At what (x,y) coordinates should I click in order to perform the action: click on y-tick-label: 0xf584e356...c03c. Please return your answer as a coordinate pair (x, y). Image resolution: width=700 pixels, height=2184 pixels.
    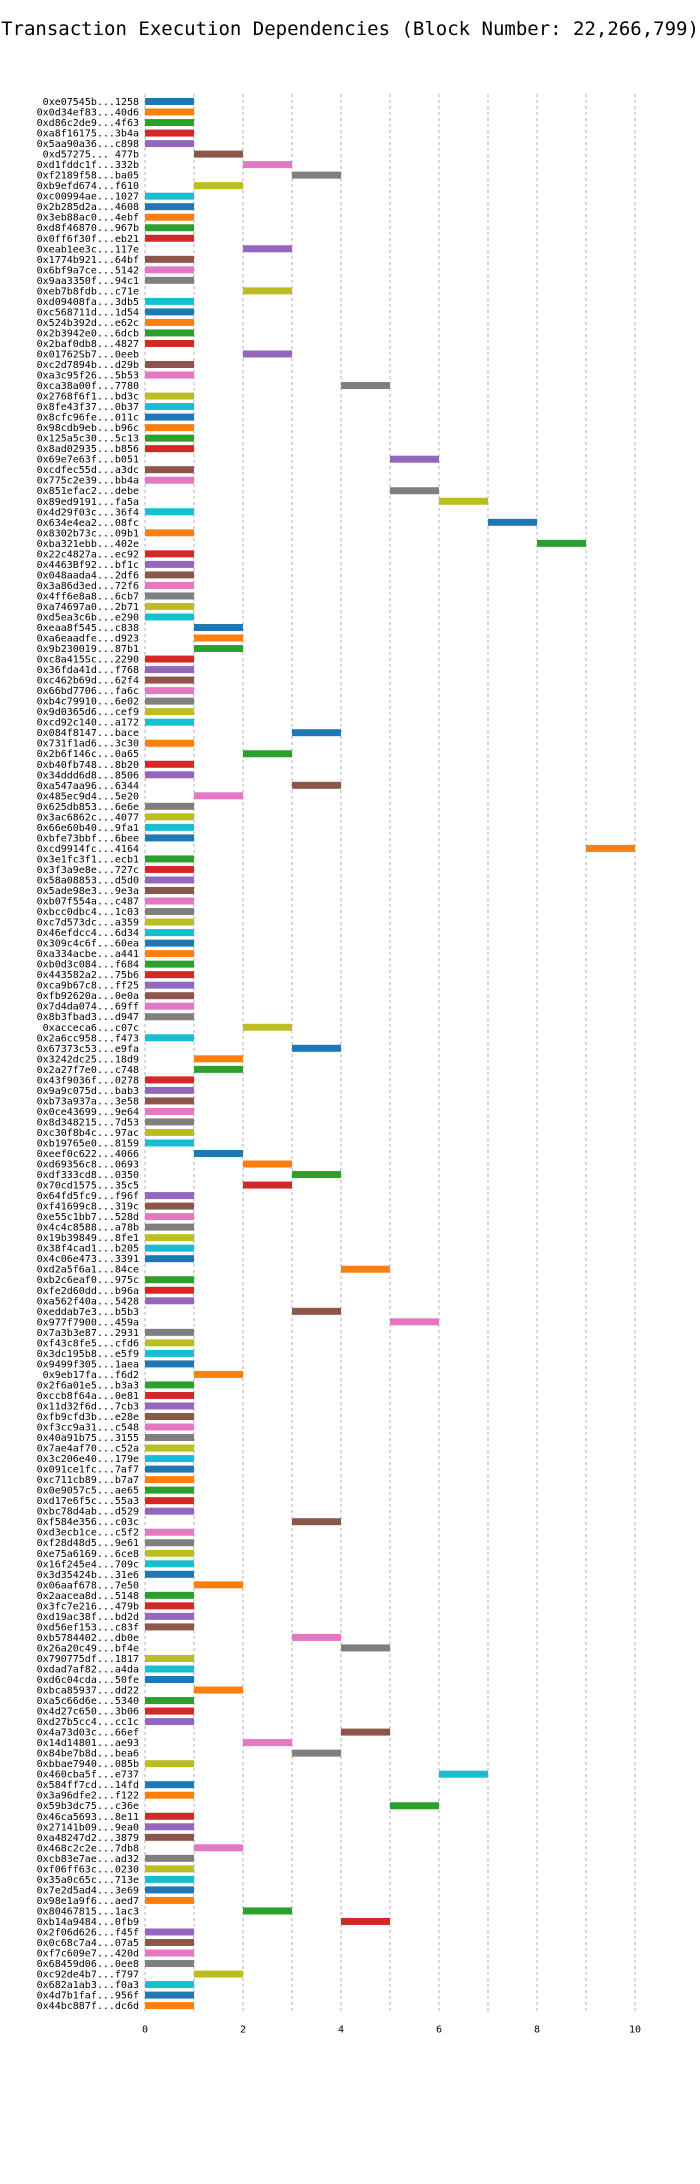
    Looking at the image, I should click on (88, 1522).